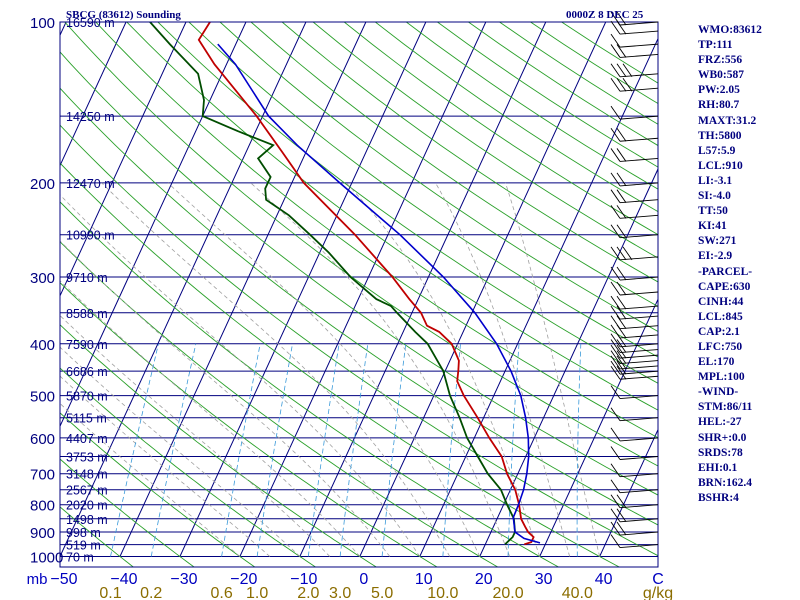 The image size is (800, 600). I want to click on temp-tick-label: −10, so click(303, 579).